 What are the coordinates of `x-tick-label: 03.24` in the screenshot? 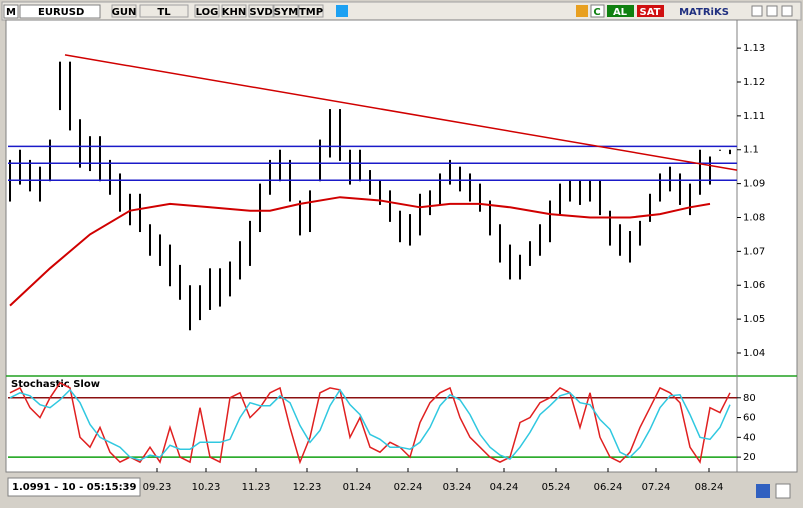 It's located at (457, 487).